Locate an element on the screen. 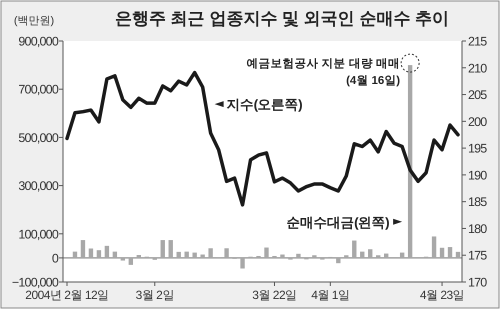 The height and width of the screenshot is (309, 500). x-tick-label: 2004년 2월 12일 is located at coordinates (67, 295).